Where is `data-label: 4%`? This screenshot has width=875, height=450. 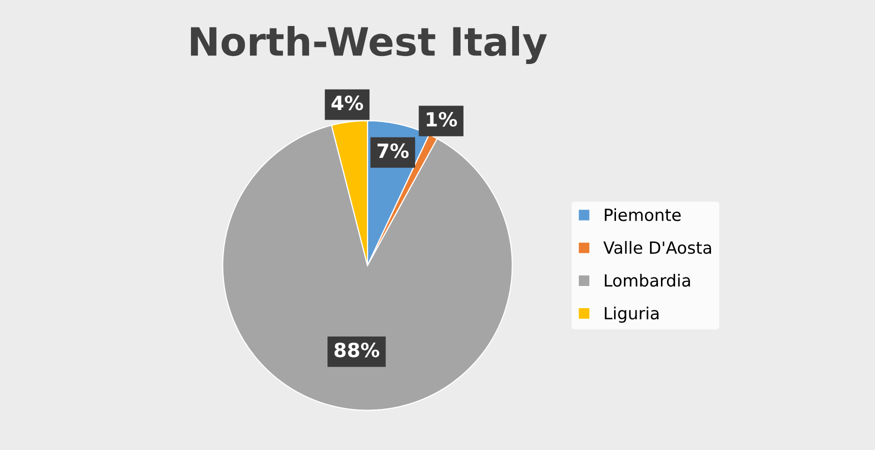 data-label: 4% is located at coordinates (348, 103).